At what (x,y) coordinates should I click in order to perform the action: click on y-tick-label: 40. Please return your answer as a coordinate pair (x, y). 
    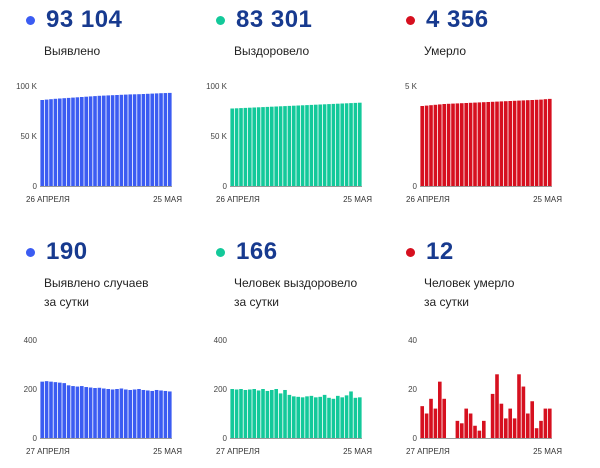
    Looking at the image, I should click on (412, 340).